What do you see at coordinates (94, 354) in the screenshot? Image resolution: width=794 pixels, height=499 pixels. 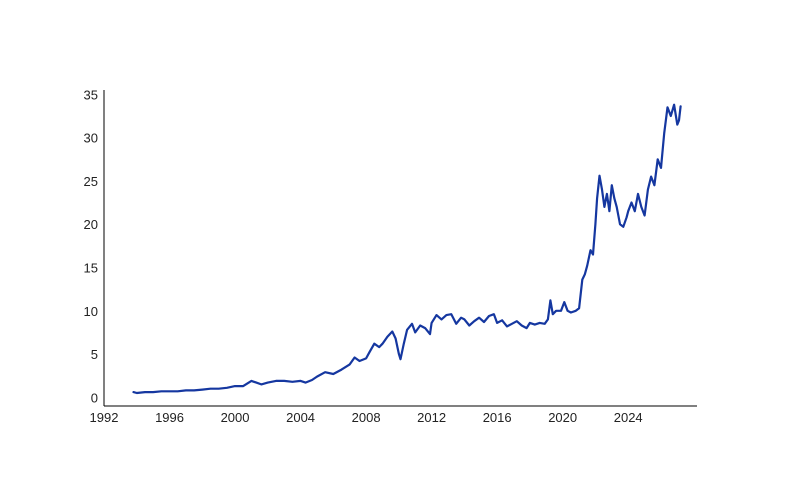 I see `y-tick-label: 5` at bounding box center [94, 354].